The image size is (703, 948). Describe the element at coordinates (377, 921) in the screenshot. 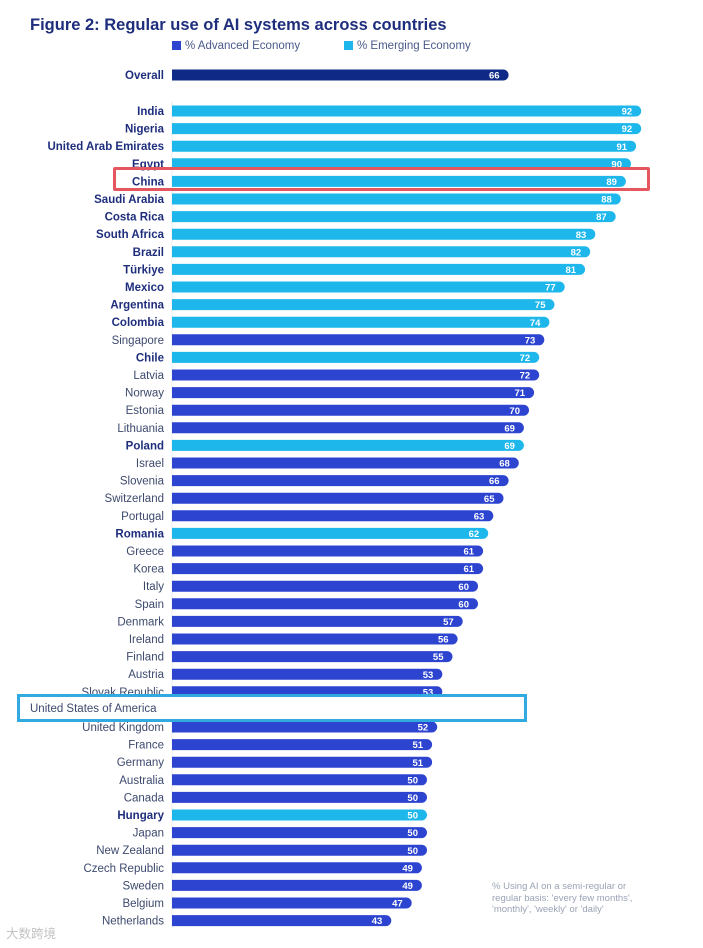

I see `value-label-netherlands: 43` at that location.